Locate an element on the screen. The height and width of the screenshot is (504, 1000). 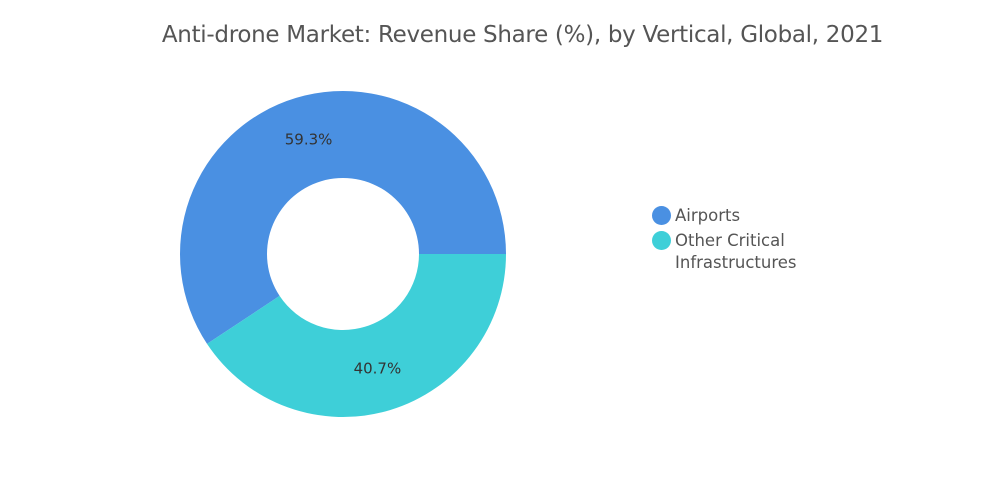
legend-label: Other Critical Infrastructures is located at coordinates (736, 251).